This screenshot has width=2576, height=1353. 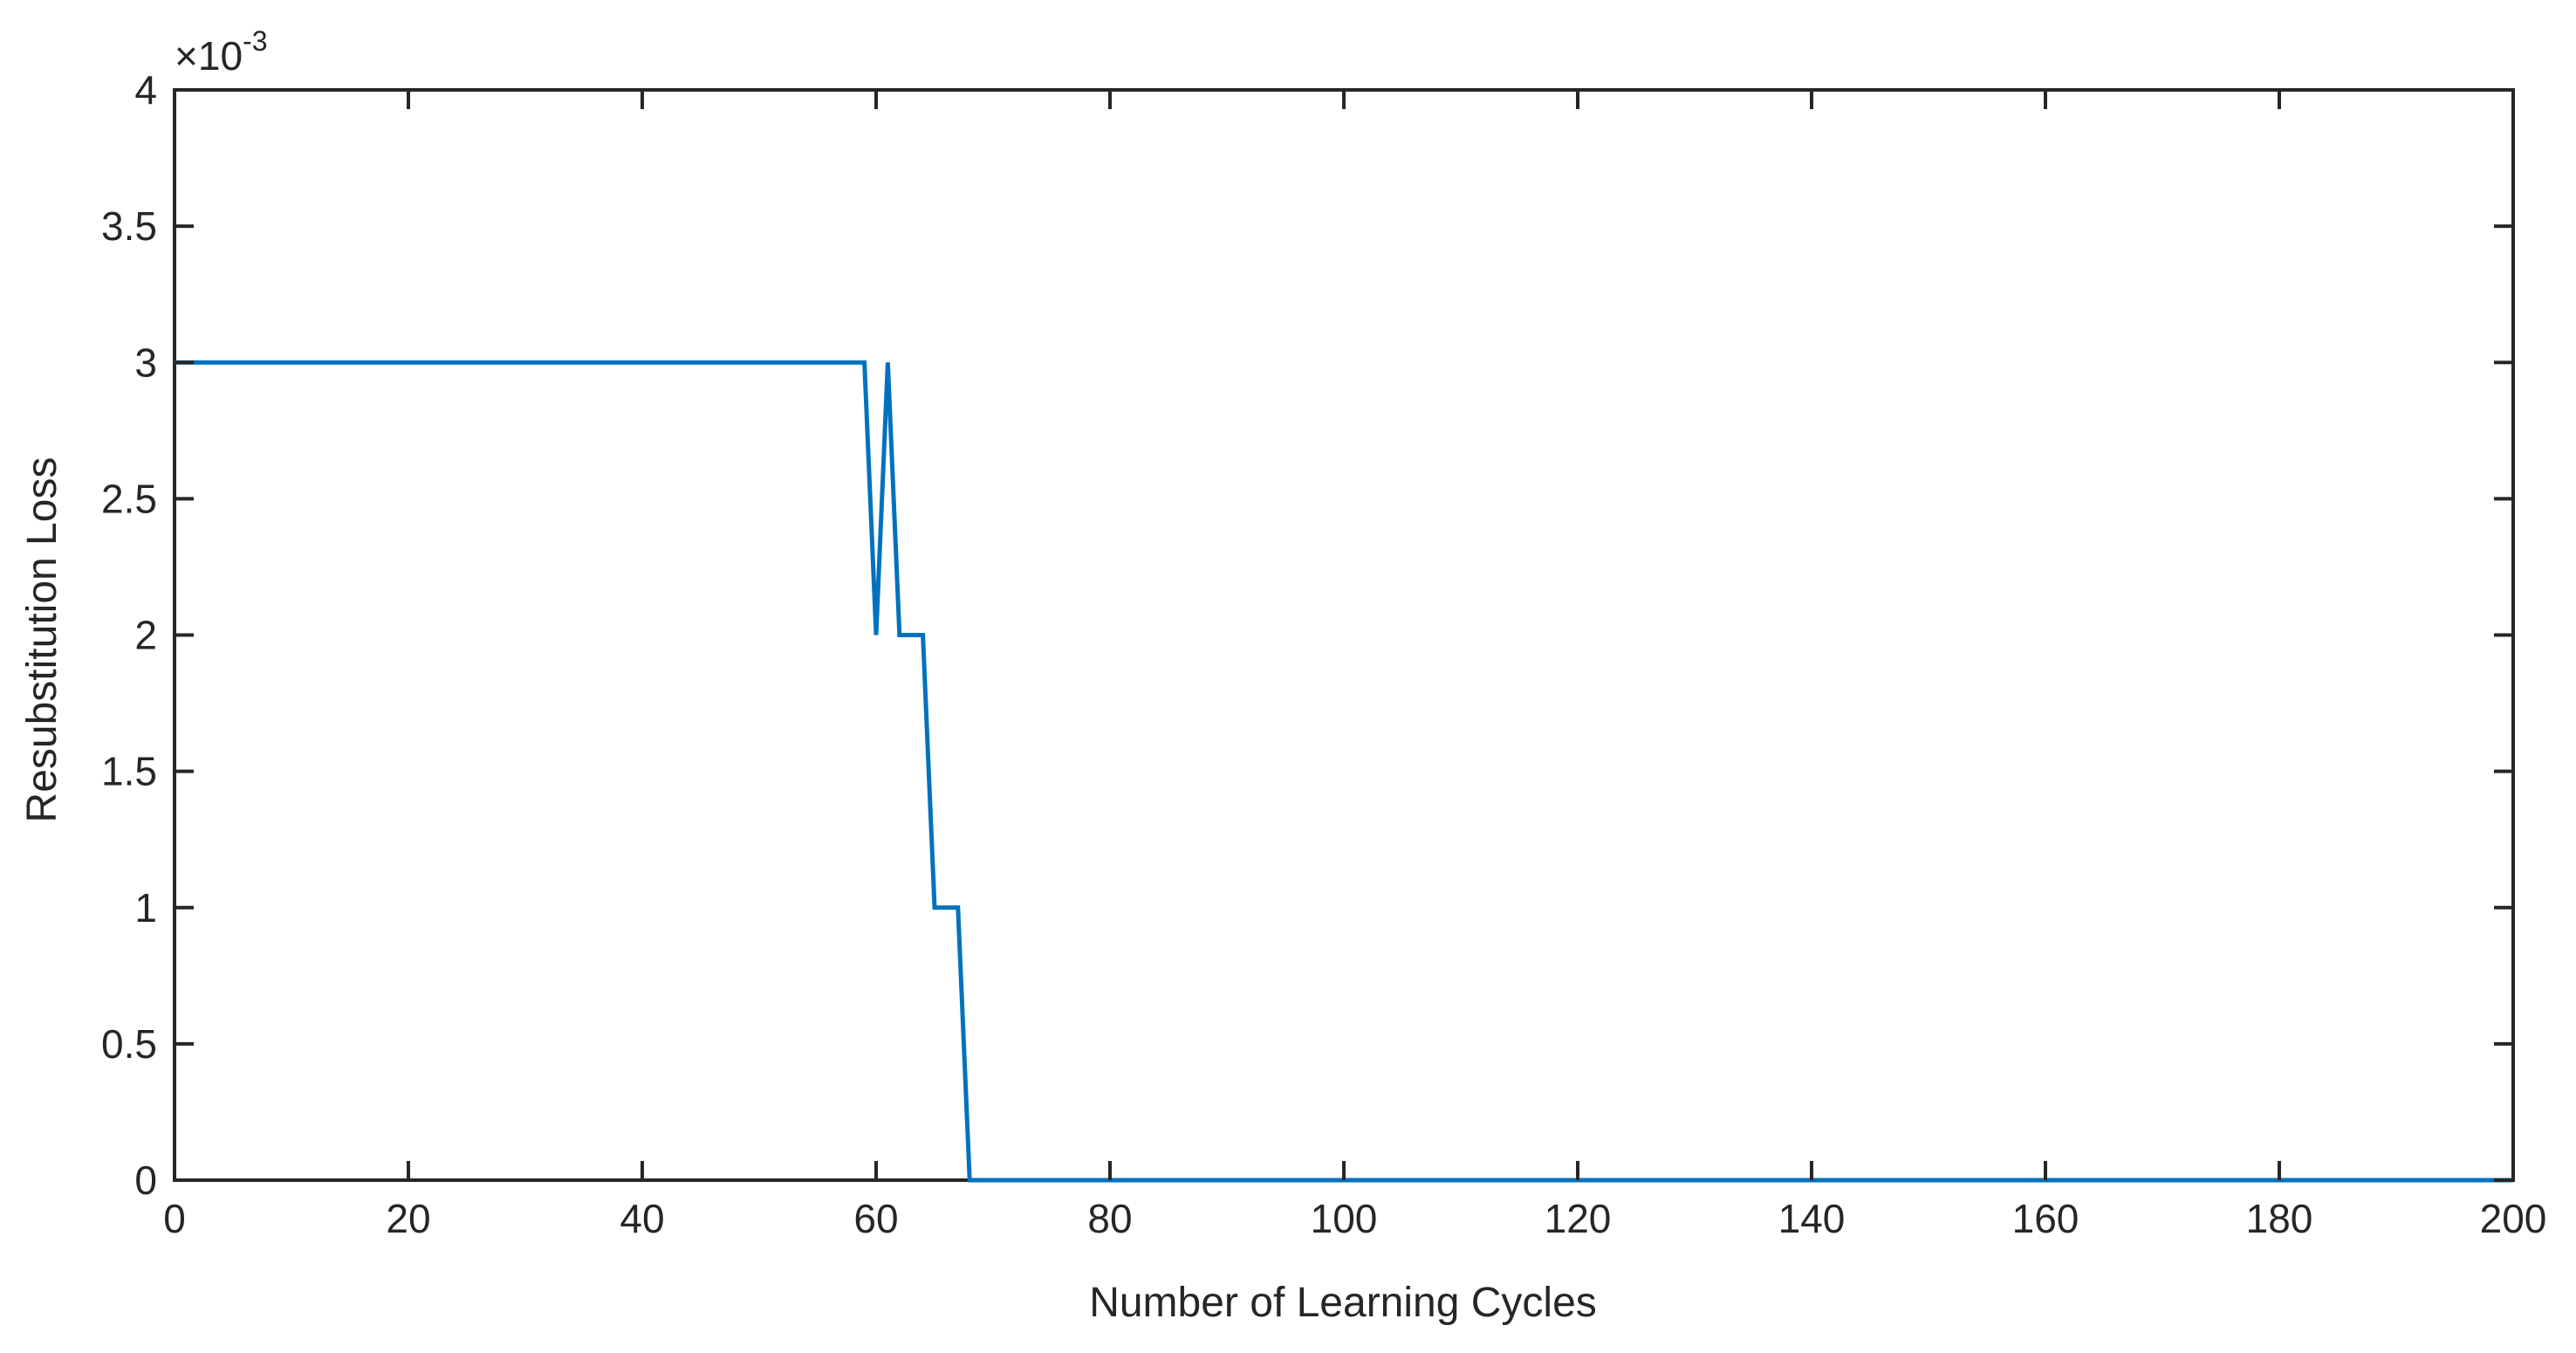 What do you see at coordinates (1344, 1218) in the screenshot?
I see `x-tick-label: 100` at bounding box center [1344, 1218].